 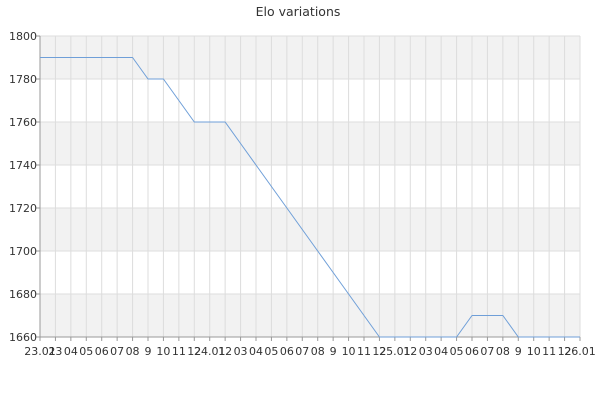 What do you see at coordinates (23, 165) in the screenshot?
I see `y-tick-label: 1740` at bounding box center [23, 165].